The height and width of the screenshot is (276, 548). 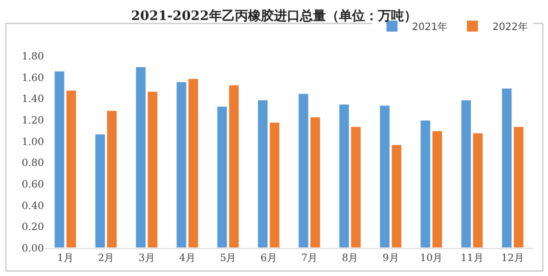 I want to click on y-tick-label: 1.20, so click(x=33, y=121).